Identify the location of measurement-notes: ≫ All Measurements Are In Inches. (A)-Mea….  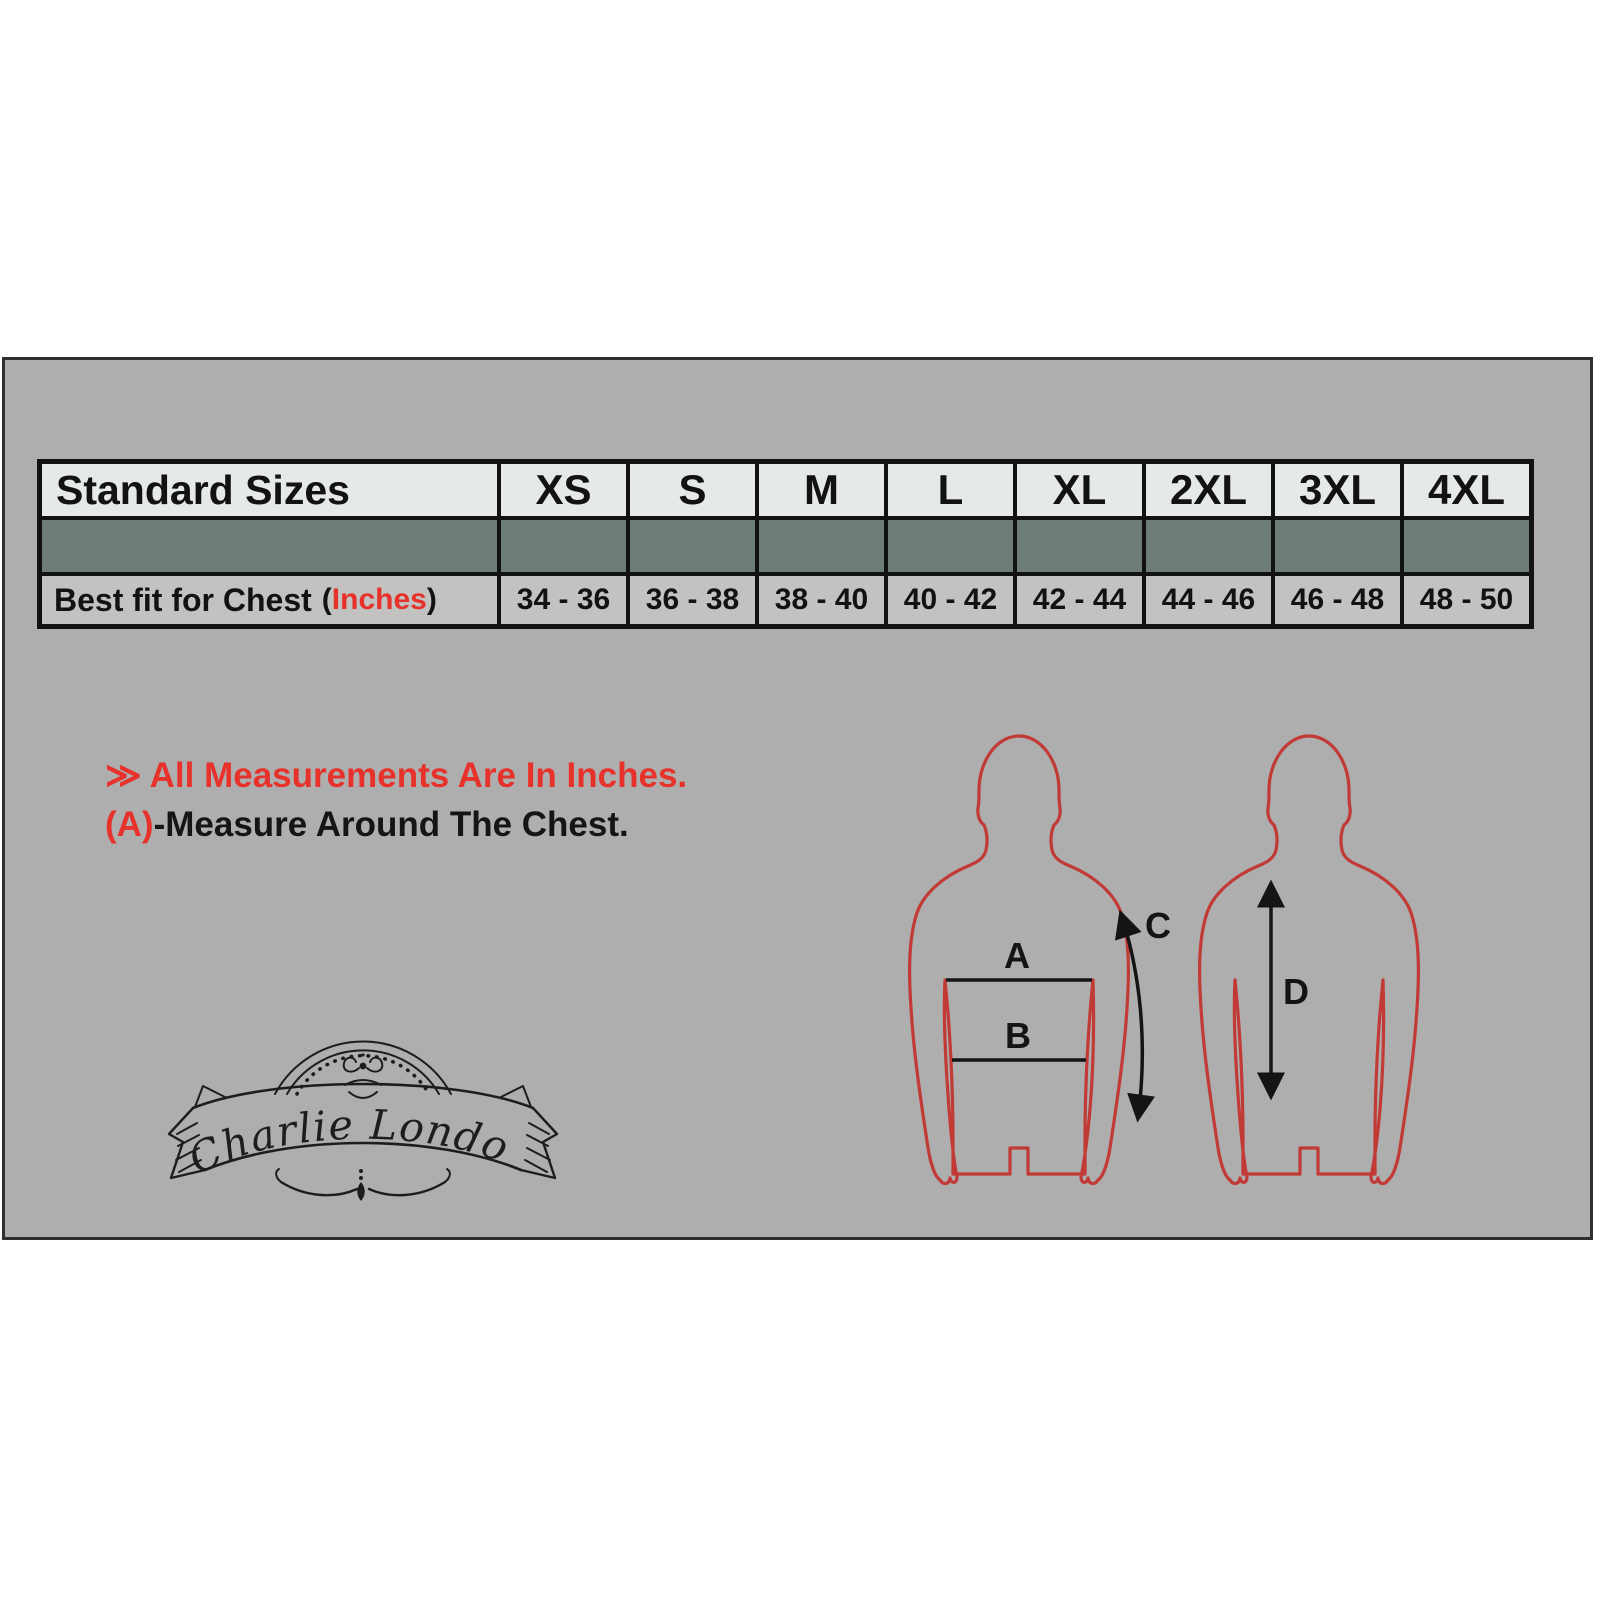
(396, 800).